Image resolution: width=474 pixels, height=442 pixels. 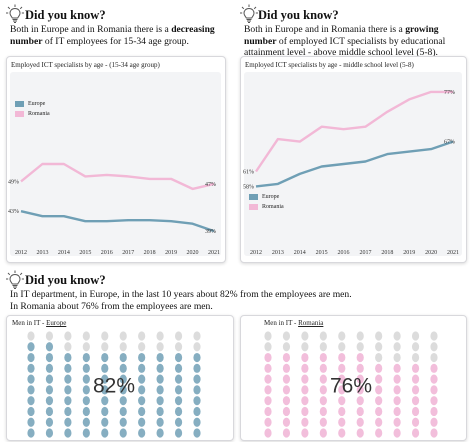 I want to click on bulb-icon, so click(x=249, y=17).